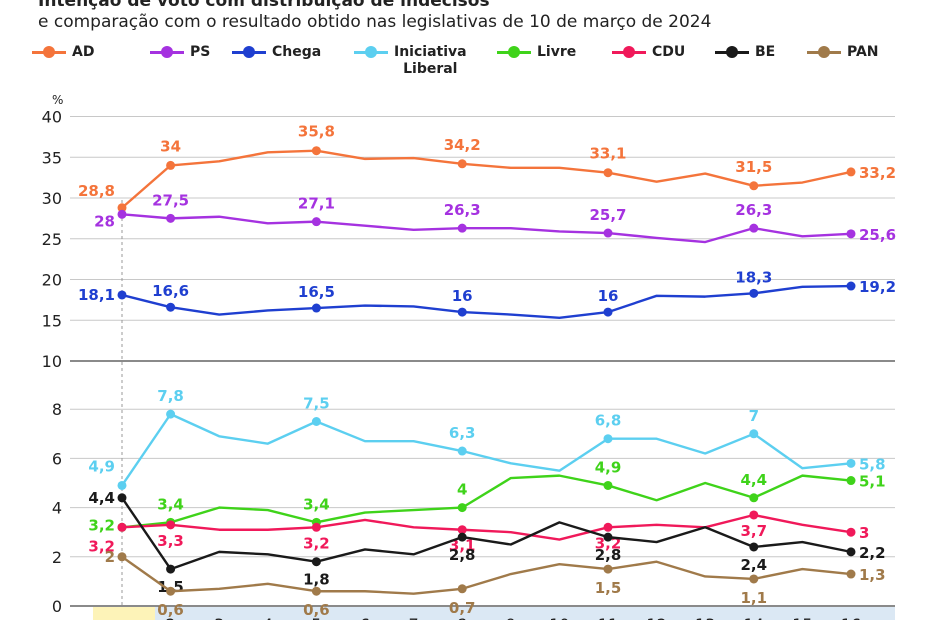  What do you see at coordinates (170, 291) in the screenshot?
I see `data-label: 16,6` at bounding box center [170, 291].